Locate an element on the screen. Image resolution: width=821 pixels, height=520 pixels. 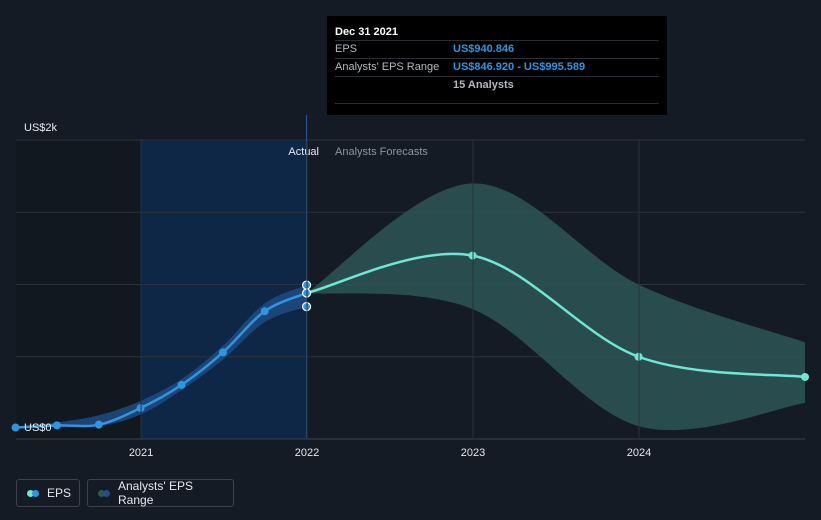
legend-eps-label: EPS is located at coordinates (59, 493).